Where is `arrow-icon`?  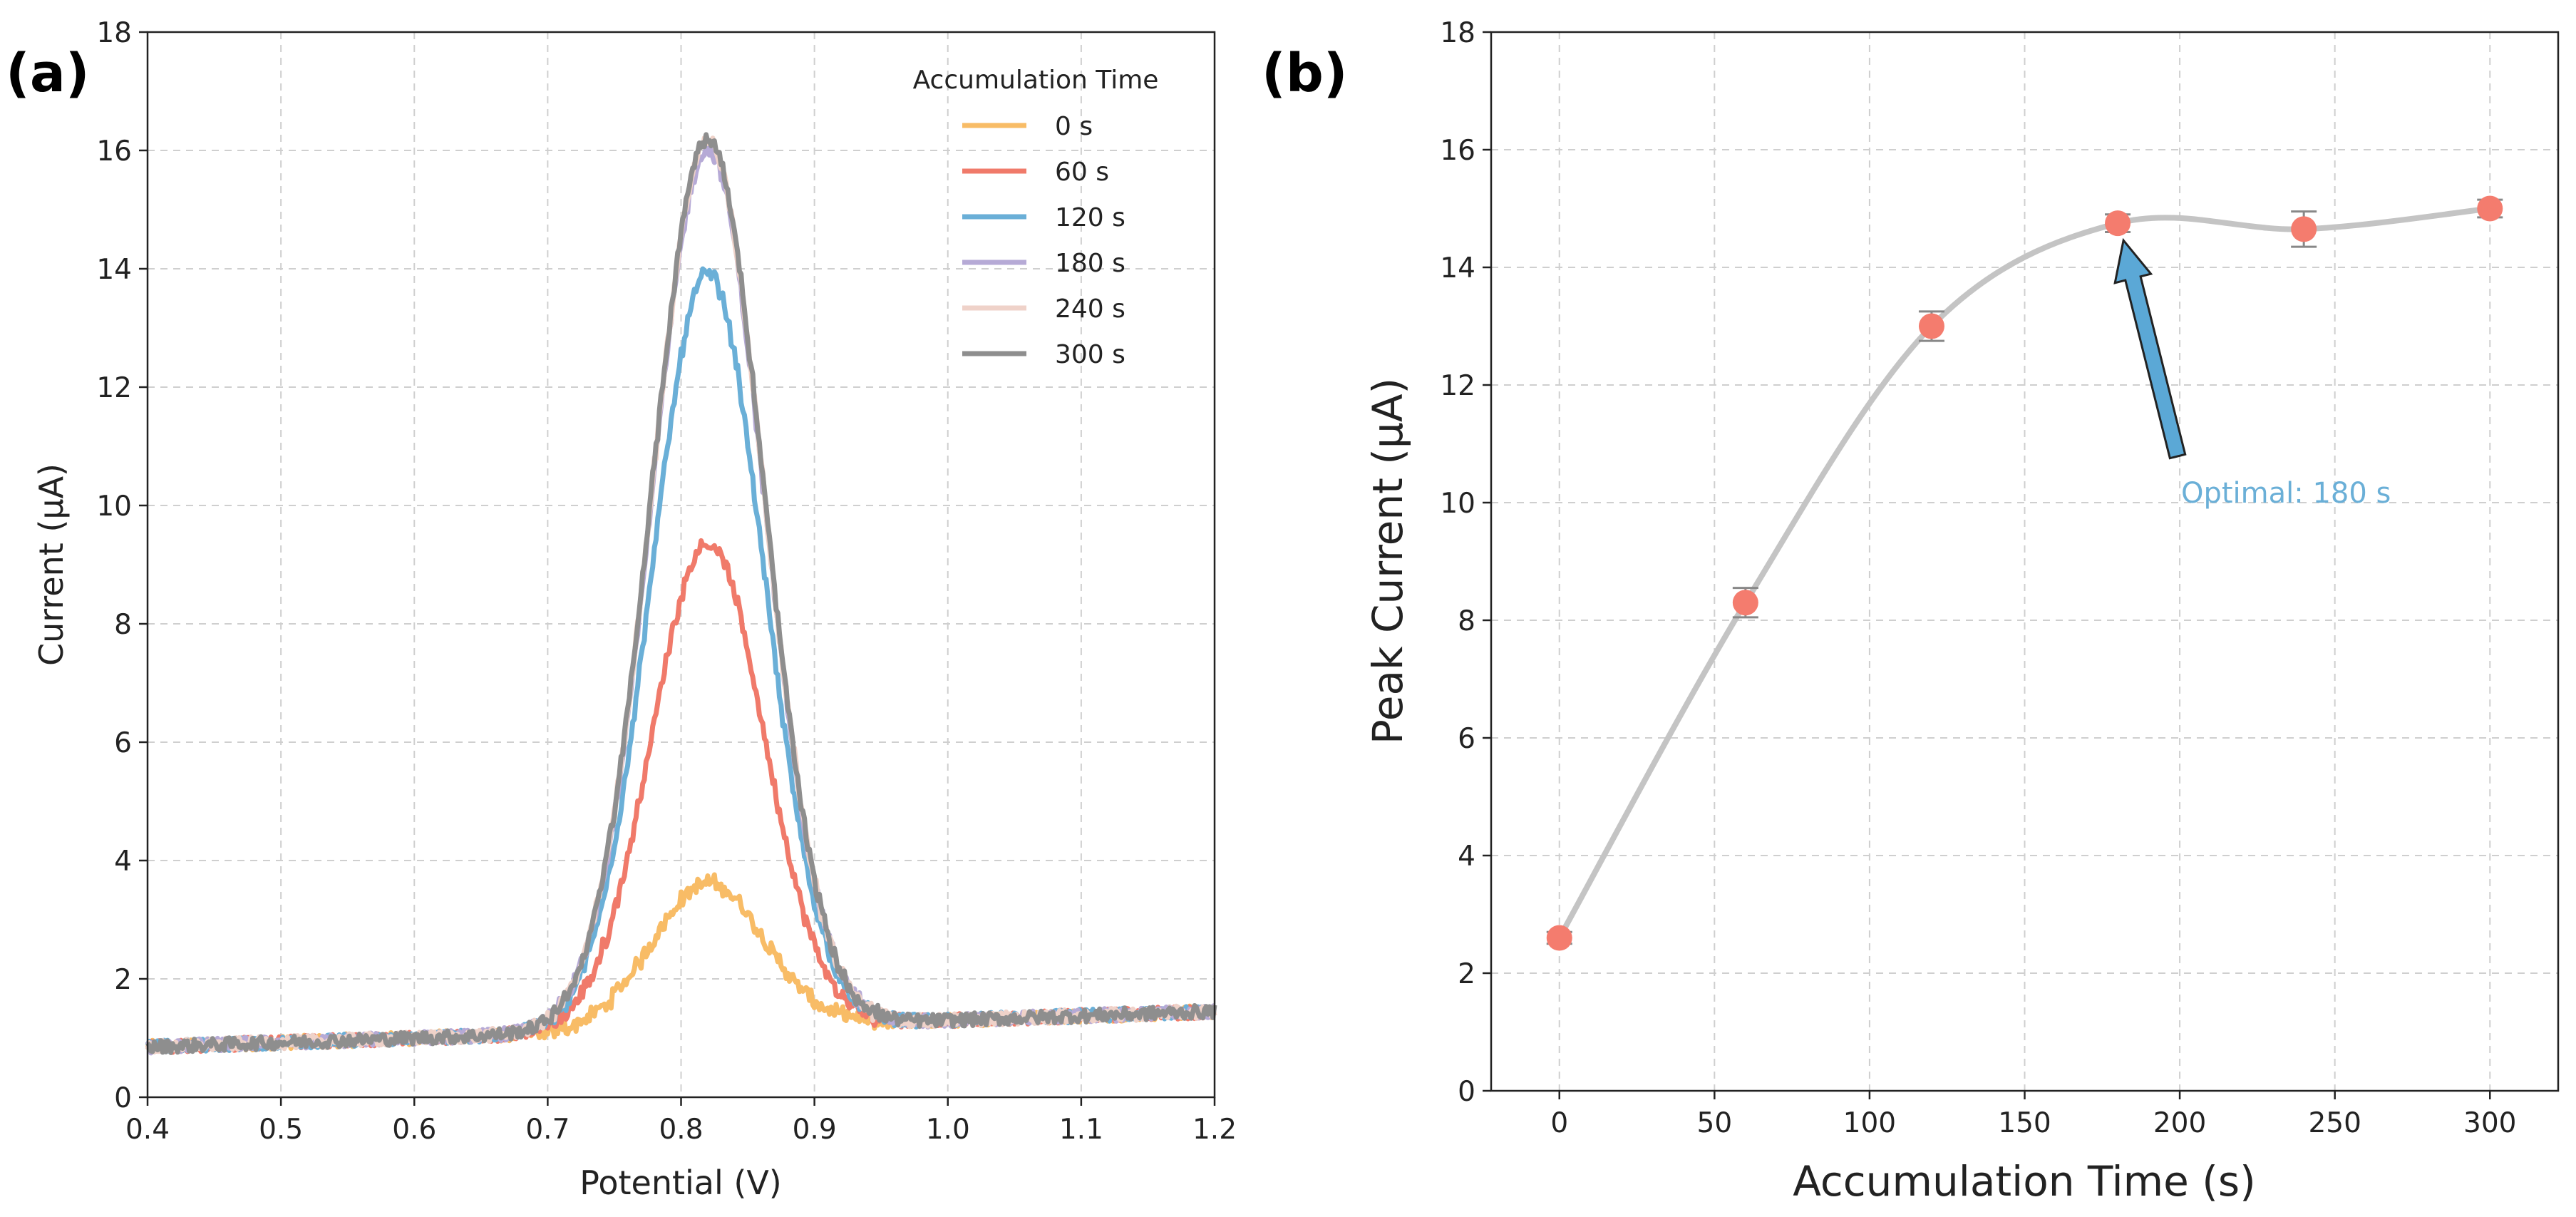 arrow-icon is located at coordinates (2150, 348).